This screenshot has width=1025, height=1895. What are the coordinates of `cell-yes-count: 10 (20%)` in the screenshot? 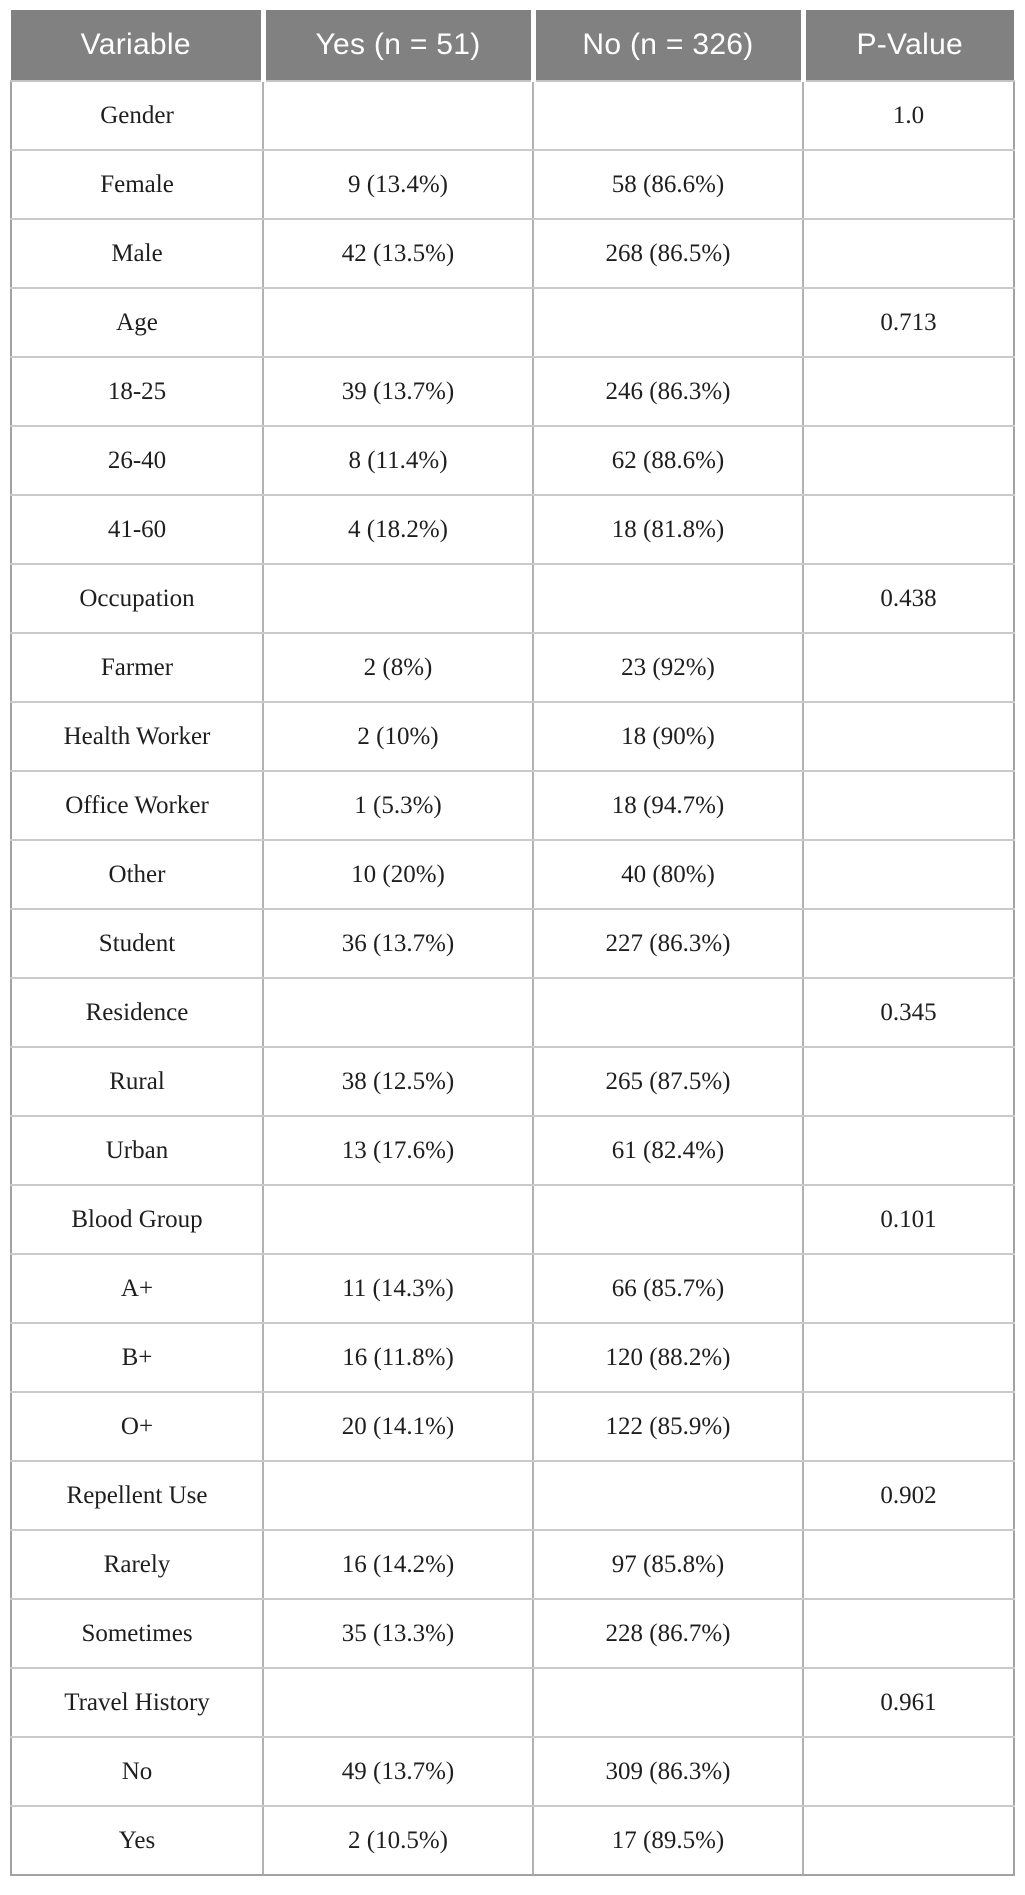 It's located at (398, 874).